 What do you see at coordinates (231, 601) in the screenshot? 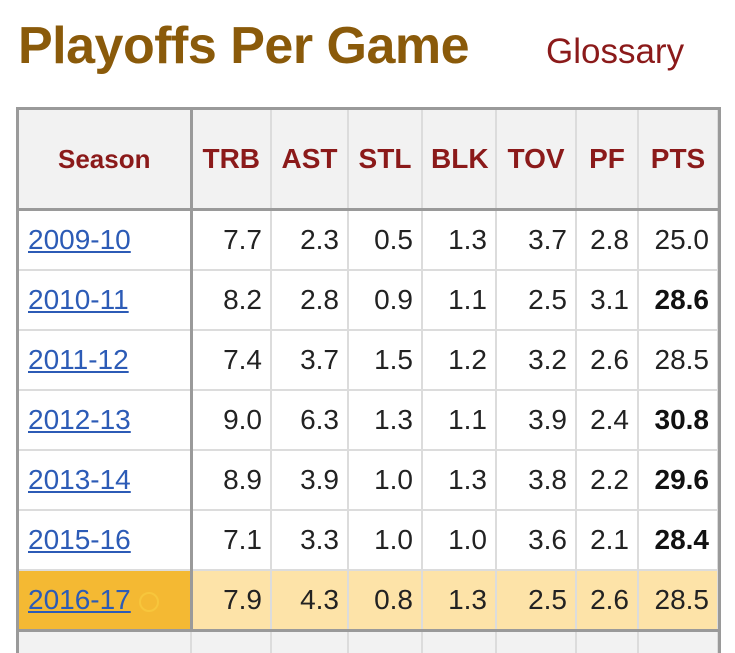
I see `trb-cell: 7.9` at bounding box center [231, 601].